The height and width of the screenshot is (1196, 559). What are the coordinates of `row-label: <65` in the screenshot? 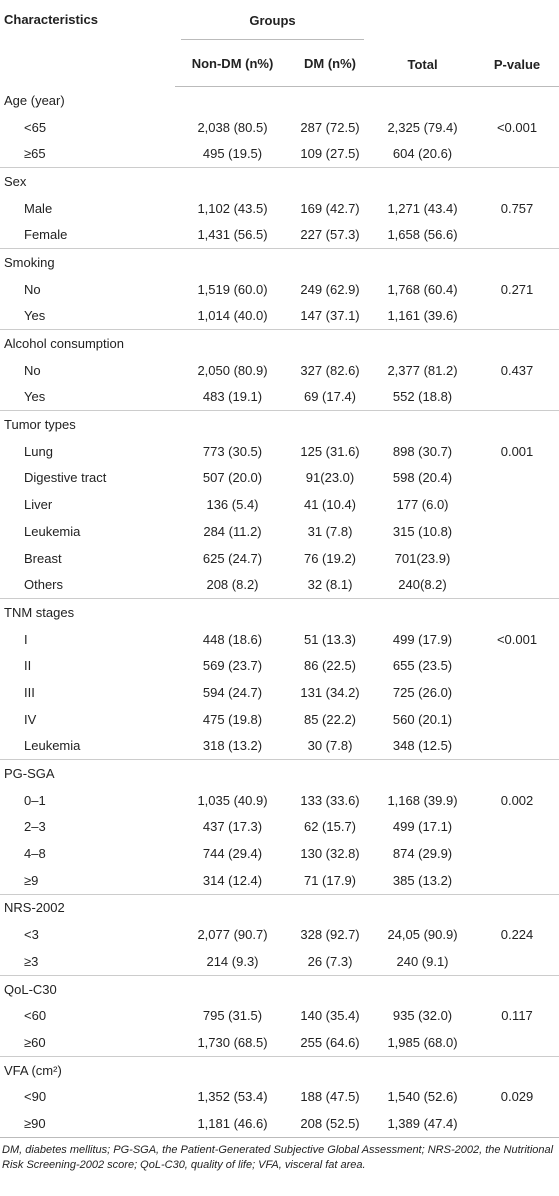 It's located at (35, 127).